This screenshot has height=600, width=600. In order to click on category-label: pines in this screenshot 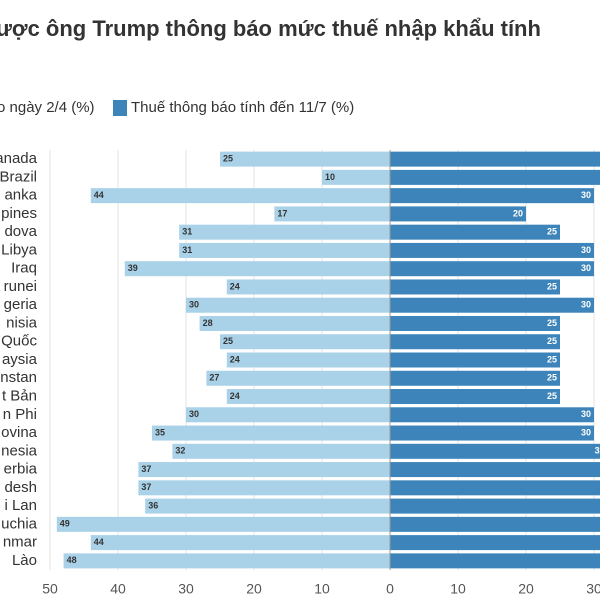, I will do `click(19, 213)`.